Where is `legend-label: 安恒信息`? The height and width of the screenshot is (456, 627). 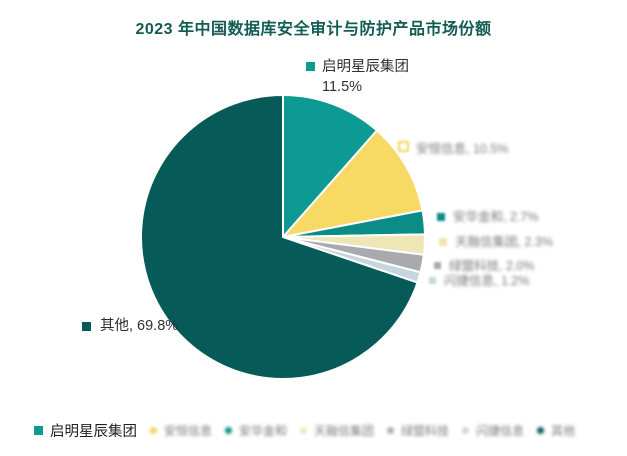 legend-label: 安恒信息 is located at coordinates (188, 431).